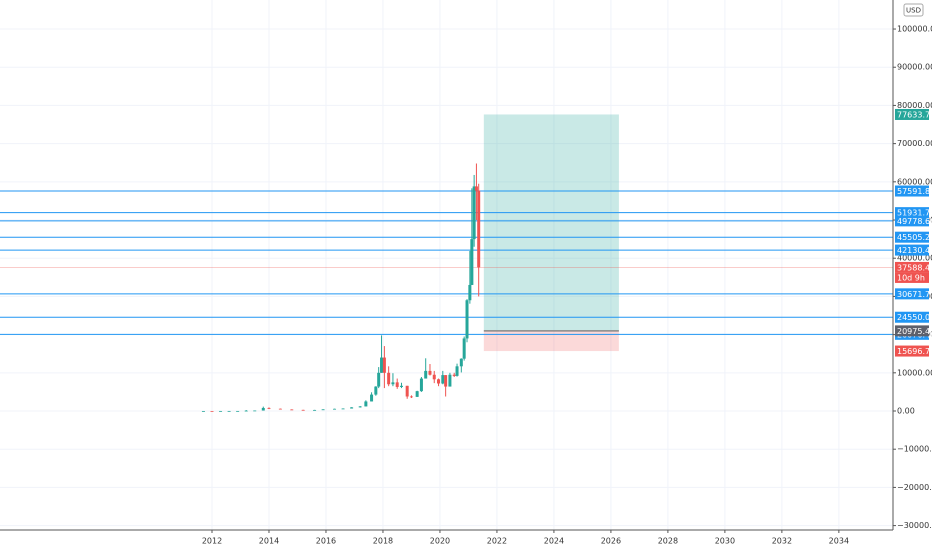 The image size is (932, 550). What do you see at coordinates (914, 258) in the screenshot?
I see `y-tick-label: 40000.00` at bounding box center [914, 258].